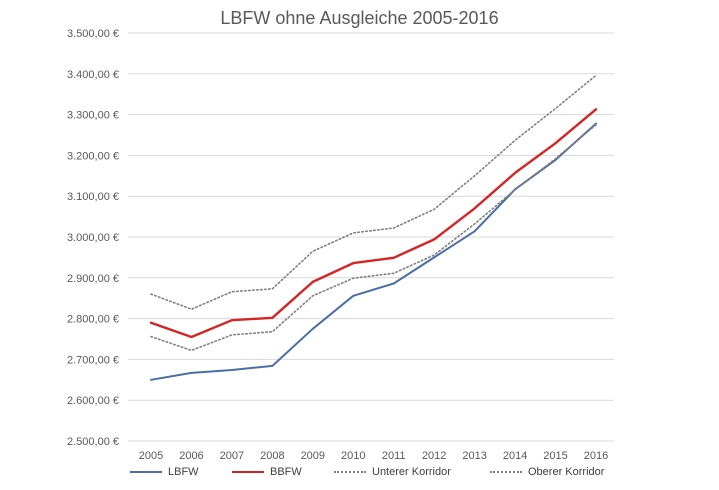 The width and height of the screenshot is (719, 490). I want to click on x-tick-label-2006: 2006, so click(191, 456).